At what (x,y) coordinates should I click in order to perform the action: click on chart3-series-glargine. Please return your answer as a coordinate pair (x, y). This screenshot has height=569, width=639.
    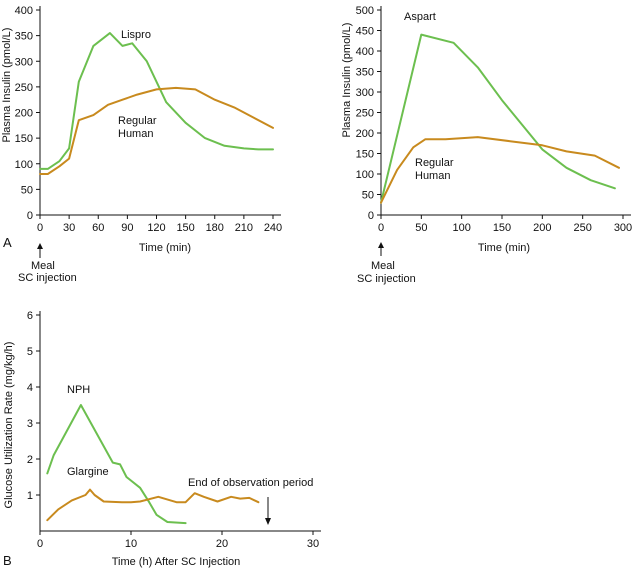
    Looking at the image, I should click on (153, 505).